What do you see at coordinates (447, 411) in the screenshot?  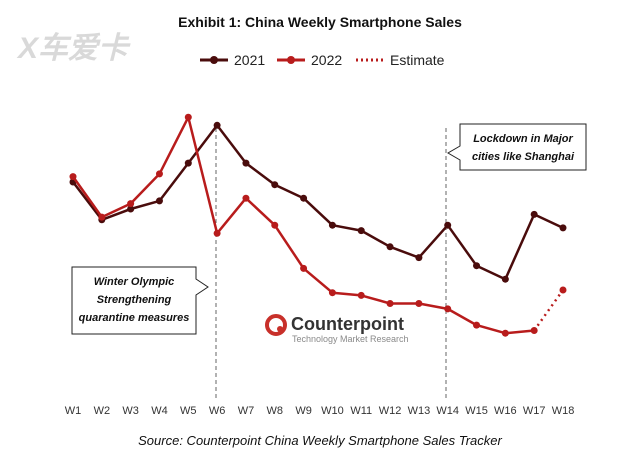 I see `x-tick-w14: W14` at bounding box center [447, 411].